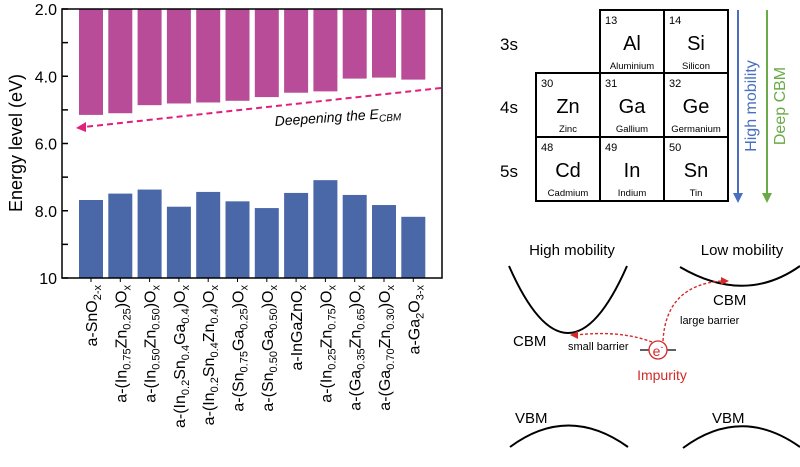 This screenshot has width=800, height=467. What do you see at coordinates (675, 148) in the screenshot?
I see `atomic-number: 50` at bounding box center [675, 148].